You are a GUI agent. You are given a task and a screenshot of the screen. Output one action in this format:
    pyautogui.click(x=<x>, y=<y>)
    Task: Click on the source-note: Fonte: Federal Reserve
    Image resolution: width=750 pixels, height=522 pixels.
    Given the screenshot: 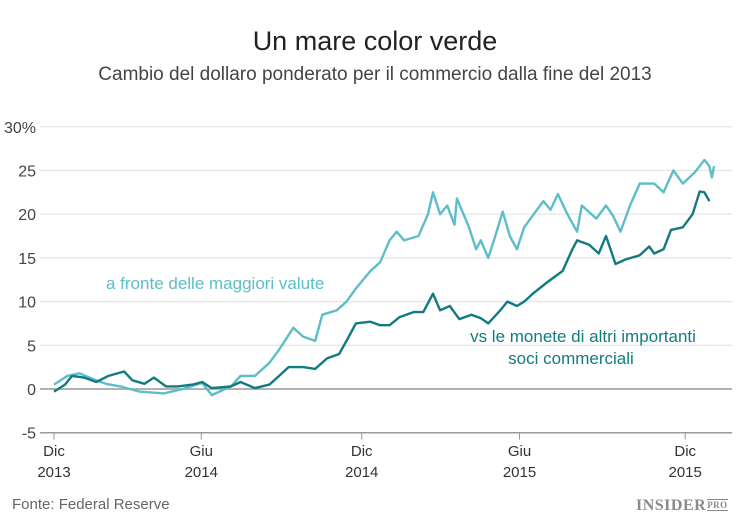 What is the action you would take?
    pyautogui.click(x=91, y=504)
    